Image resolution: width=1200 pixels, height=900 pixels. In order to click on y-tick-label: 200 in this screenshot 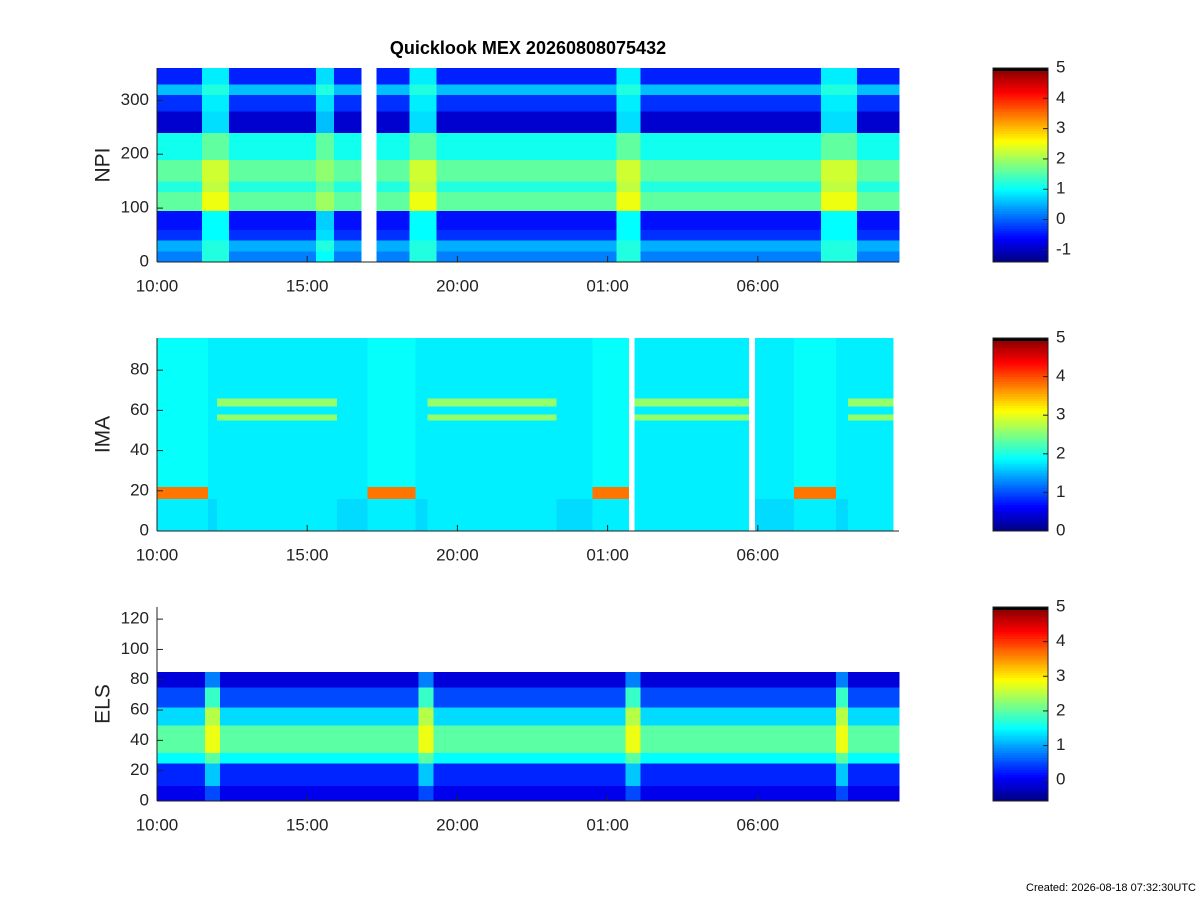, I will do `click(135, 153)`.